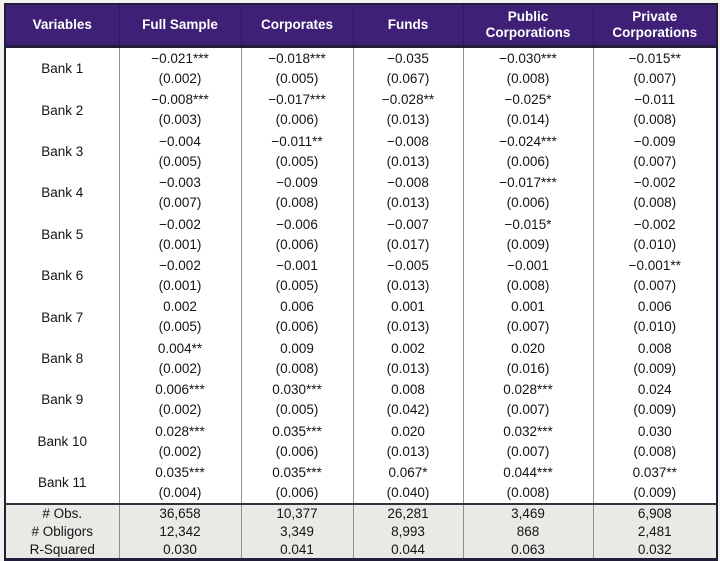 The width and height of the screenshot is (720, 561). I want to click on summary-value: 10,377, so click(296, 513).